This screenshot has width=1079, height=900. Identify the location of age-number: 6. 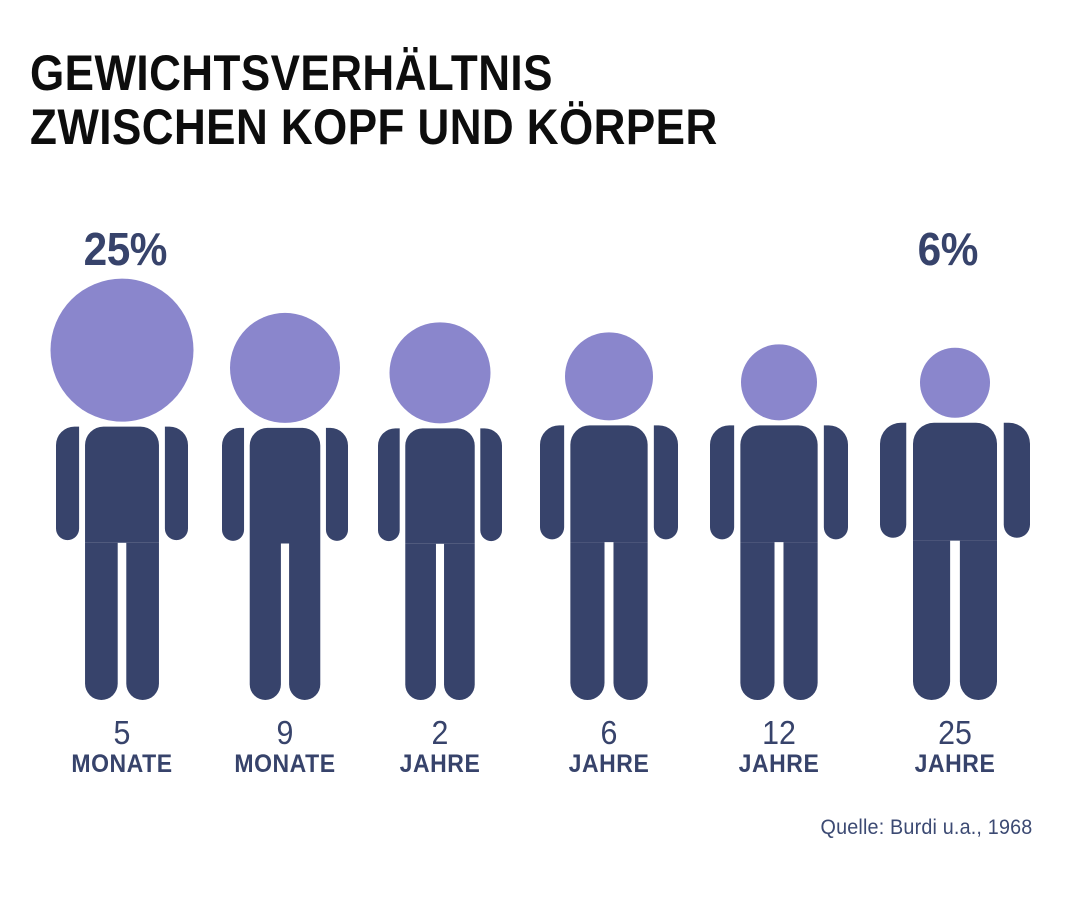
(609, 732).